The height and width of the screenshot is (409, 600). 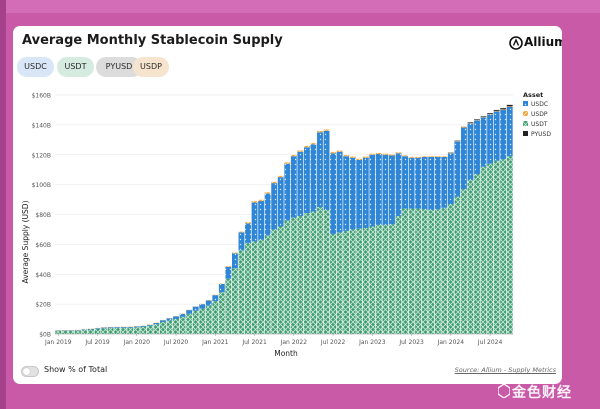 I want to click on source-link: Source: Allium - Supply Metrics, so click(x=505, y=370).